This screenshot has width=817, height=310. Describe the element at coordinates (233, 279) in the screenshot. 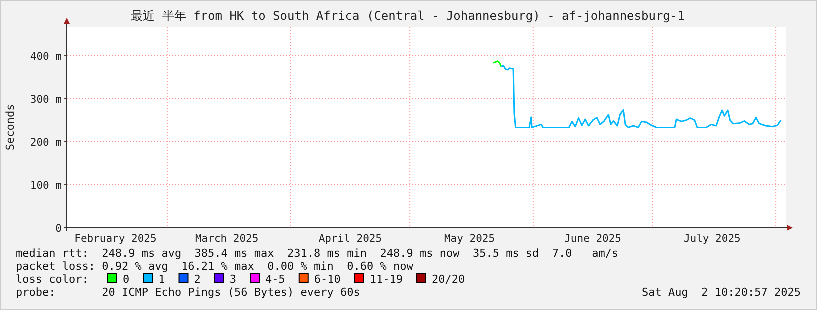

I see `legend-label: 3` at that location.